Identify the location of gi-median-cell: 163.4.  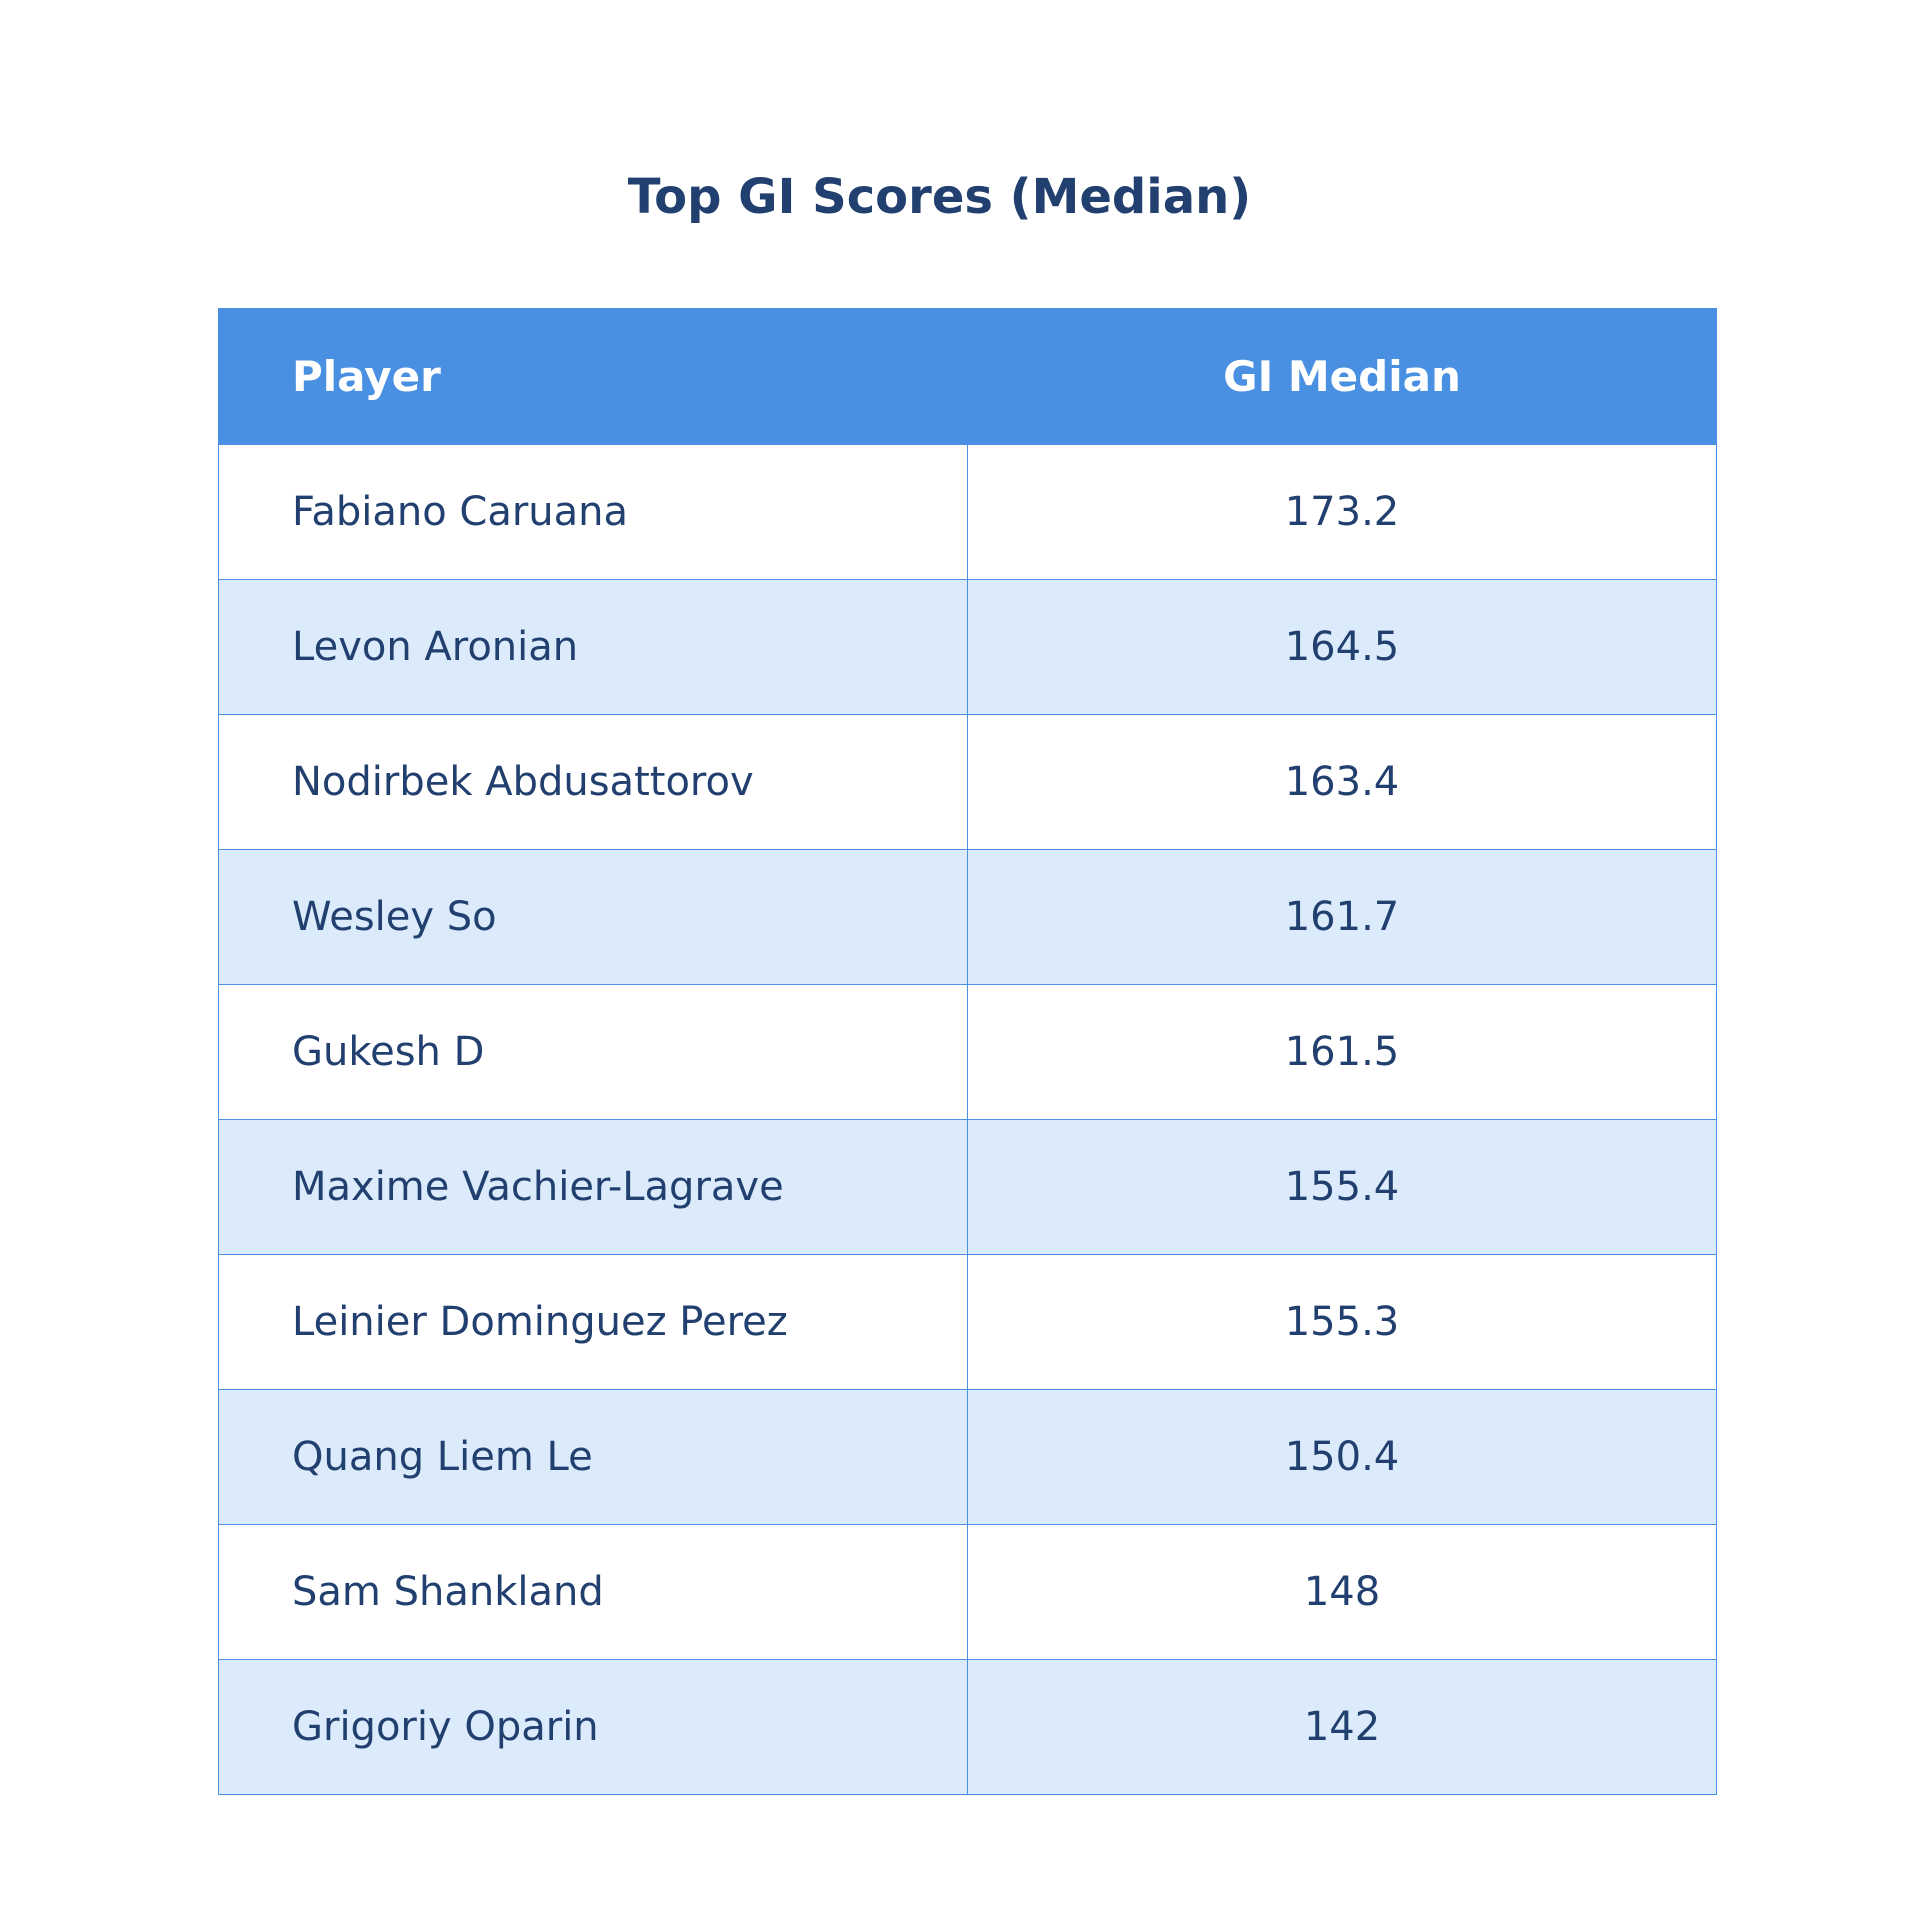
(1342, 782).